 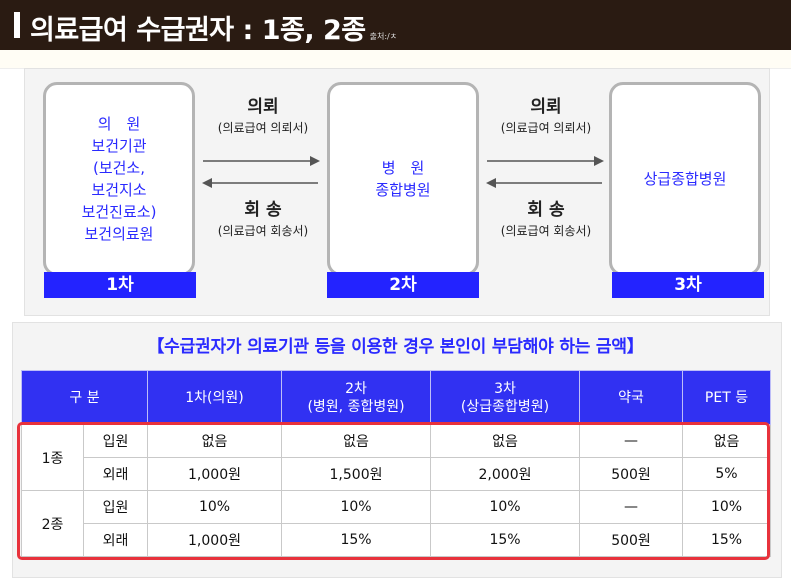 I want to click on referral-label-2: 의뢰 (의료급여 의뢰서), so click(x=546, y=117).